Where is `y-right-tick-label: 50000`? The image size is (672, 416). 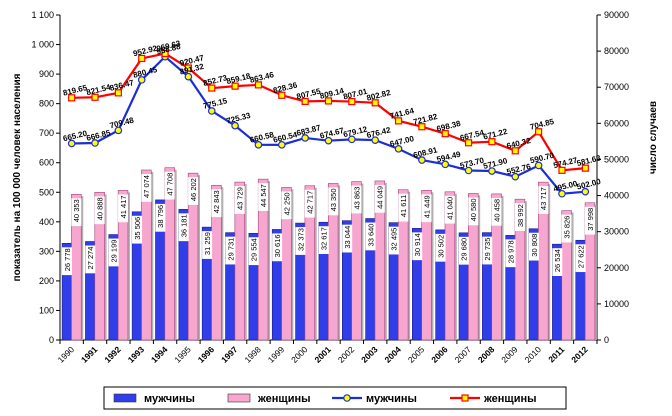 y-right-tick-label: 50000 is located at coordinates (616, 159).